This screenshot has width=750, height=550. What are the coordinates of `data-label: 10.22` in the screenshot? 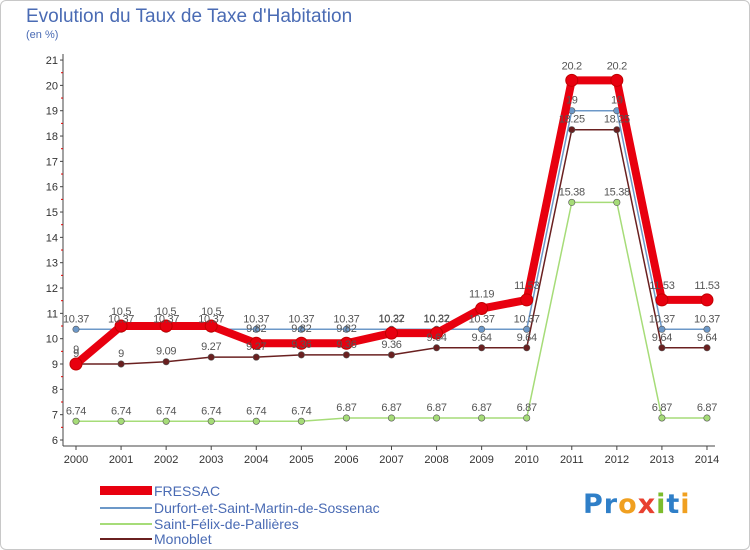 It's located at (391, 319).